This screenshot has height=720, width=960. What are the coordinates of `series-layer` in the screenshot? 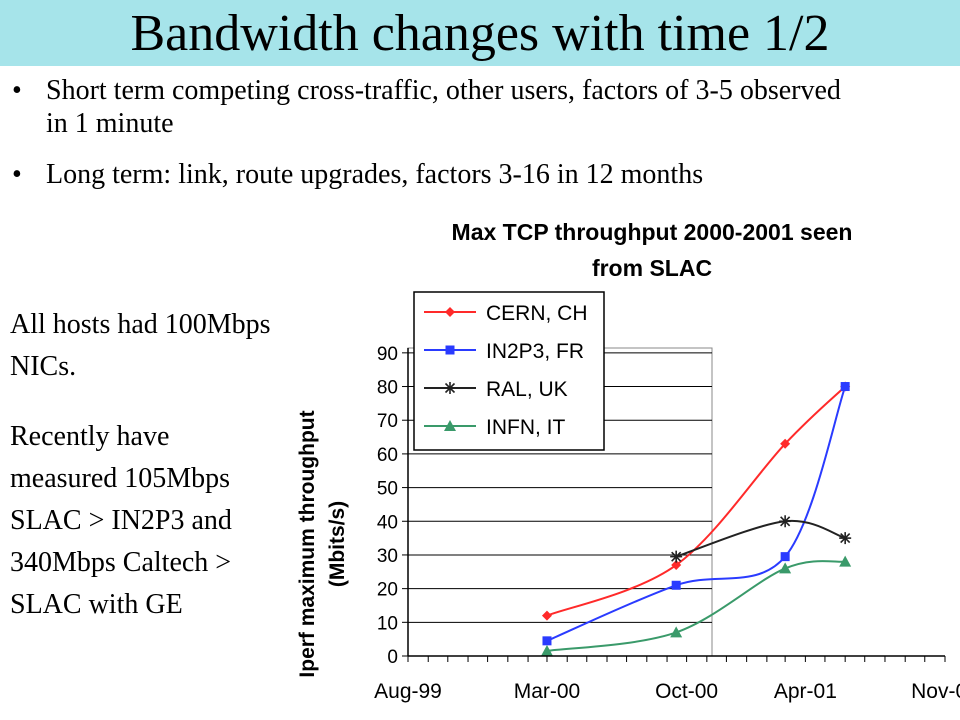 It's located at (696, 518).